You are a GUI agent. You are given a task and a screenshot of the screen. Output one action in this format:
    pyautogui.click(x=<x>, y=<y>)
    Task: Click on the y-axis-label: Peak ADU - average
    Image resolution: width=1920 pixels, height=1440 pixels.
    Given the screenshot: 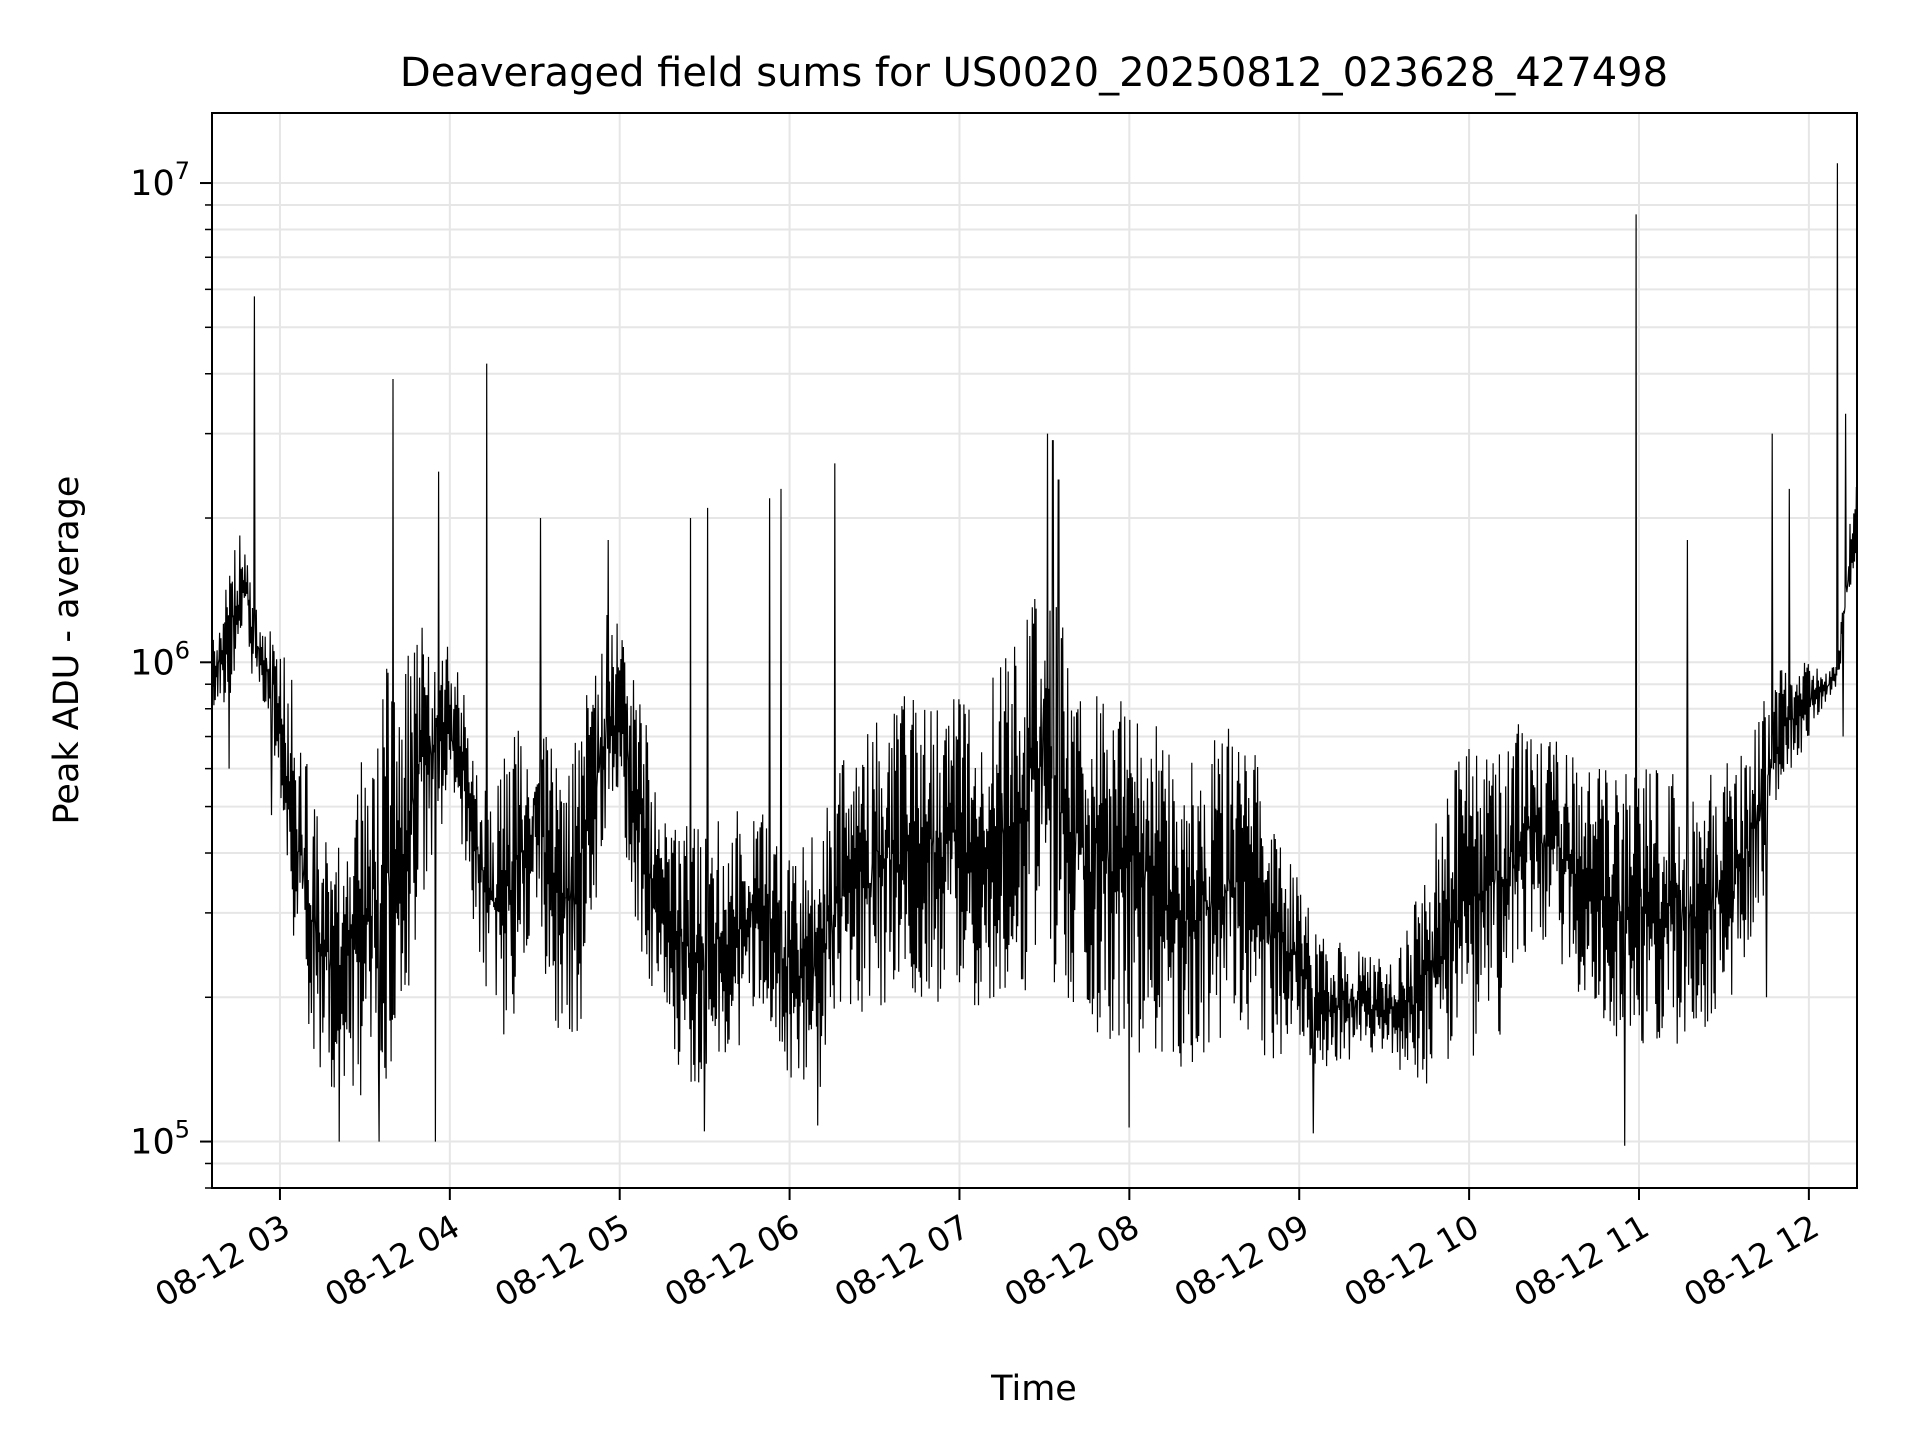 What is the action you would take?
    pyautogui.click(x=67, y=650)
    